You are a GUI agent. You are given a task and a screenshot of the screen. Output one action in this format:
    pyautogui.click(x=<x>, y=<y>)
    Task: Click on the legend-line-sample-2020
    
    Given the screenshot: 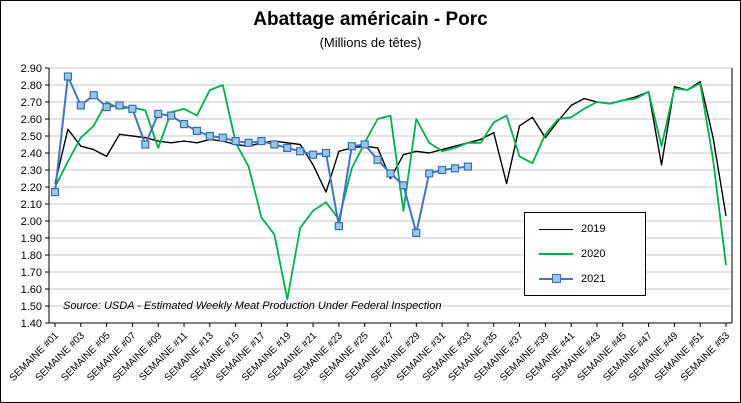 What is the action you would take?
    pyautogui.click(x=556, y=253)
    